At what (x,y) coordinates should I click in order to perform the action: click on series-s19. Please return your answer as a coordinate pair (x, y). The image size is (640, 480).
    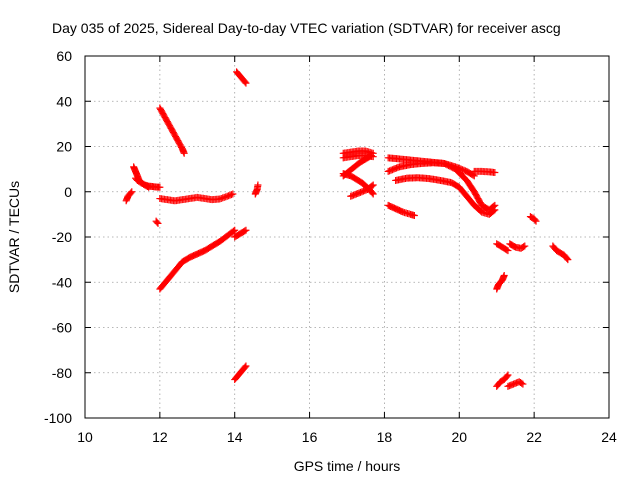
    Looking at the image, I should click on (445, 196).